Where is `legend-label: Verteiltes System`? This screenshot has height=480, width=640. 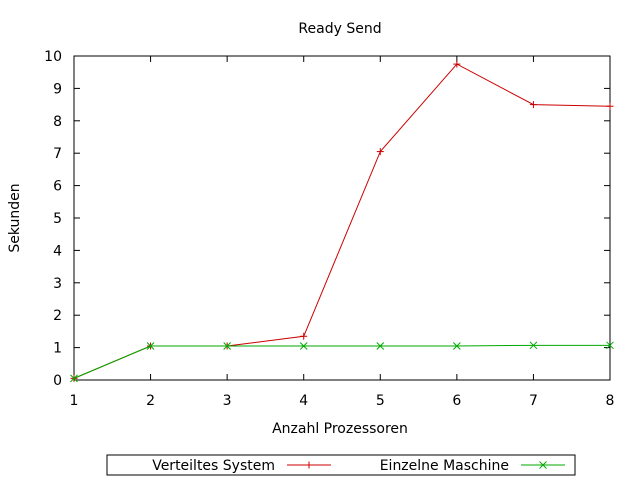 legend-label: Verteiltes System is located at coordinates (213, 466).